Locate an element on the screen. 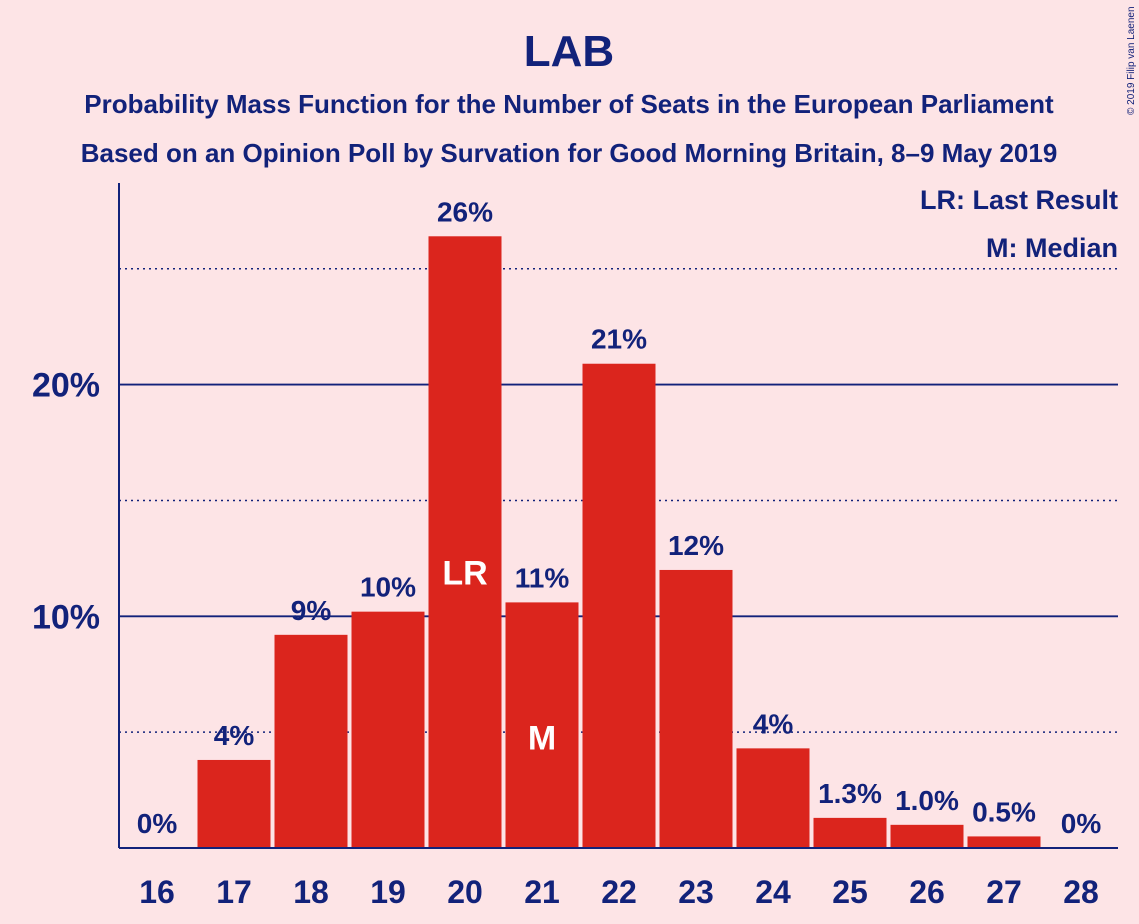 This screenshot has width=1139, height=924. x-tick-label-17: 17 is located at coordinates (234, 892).